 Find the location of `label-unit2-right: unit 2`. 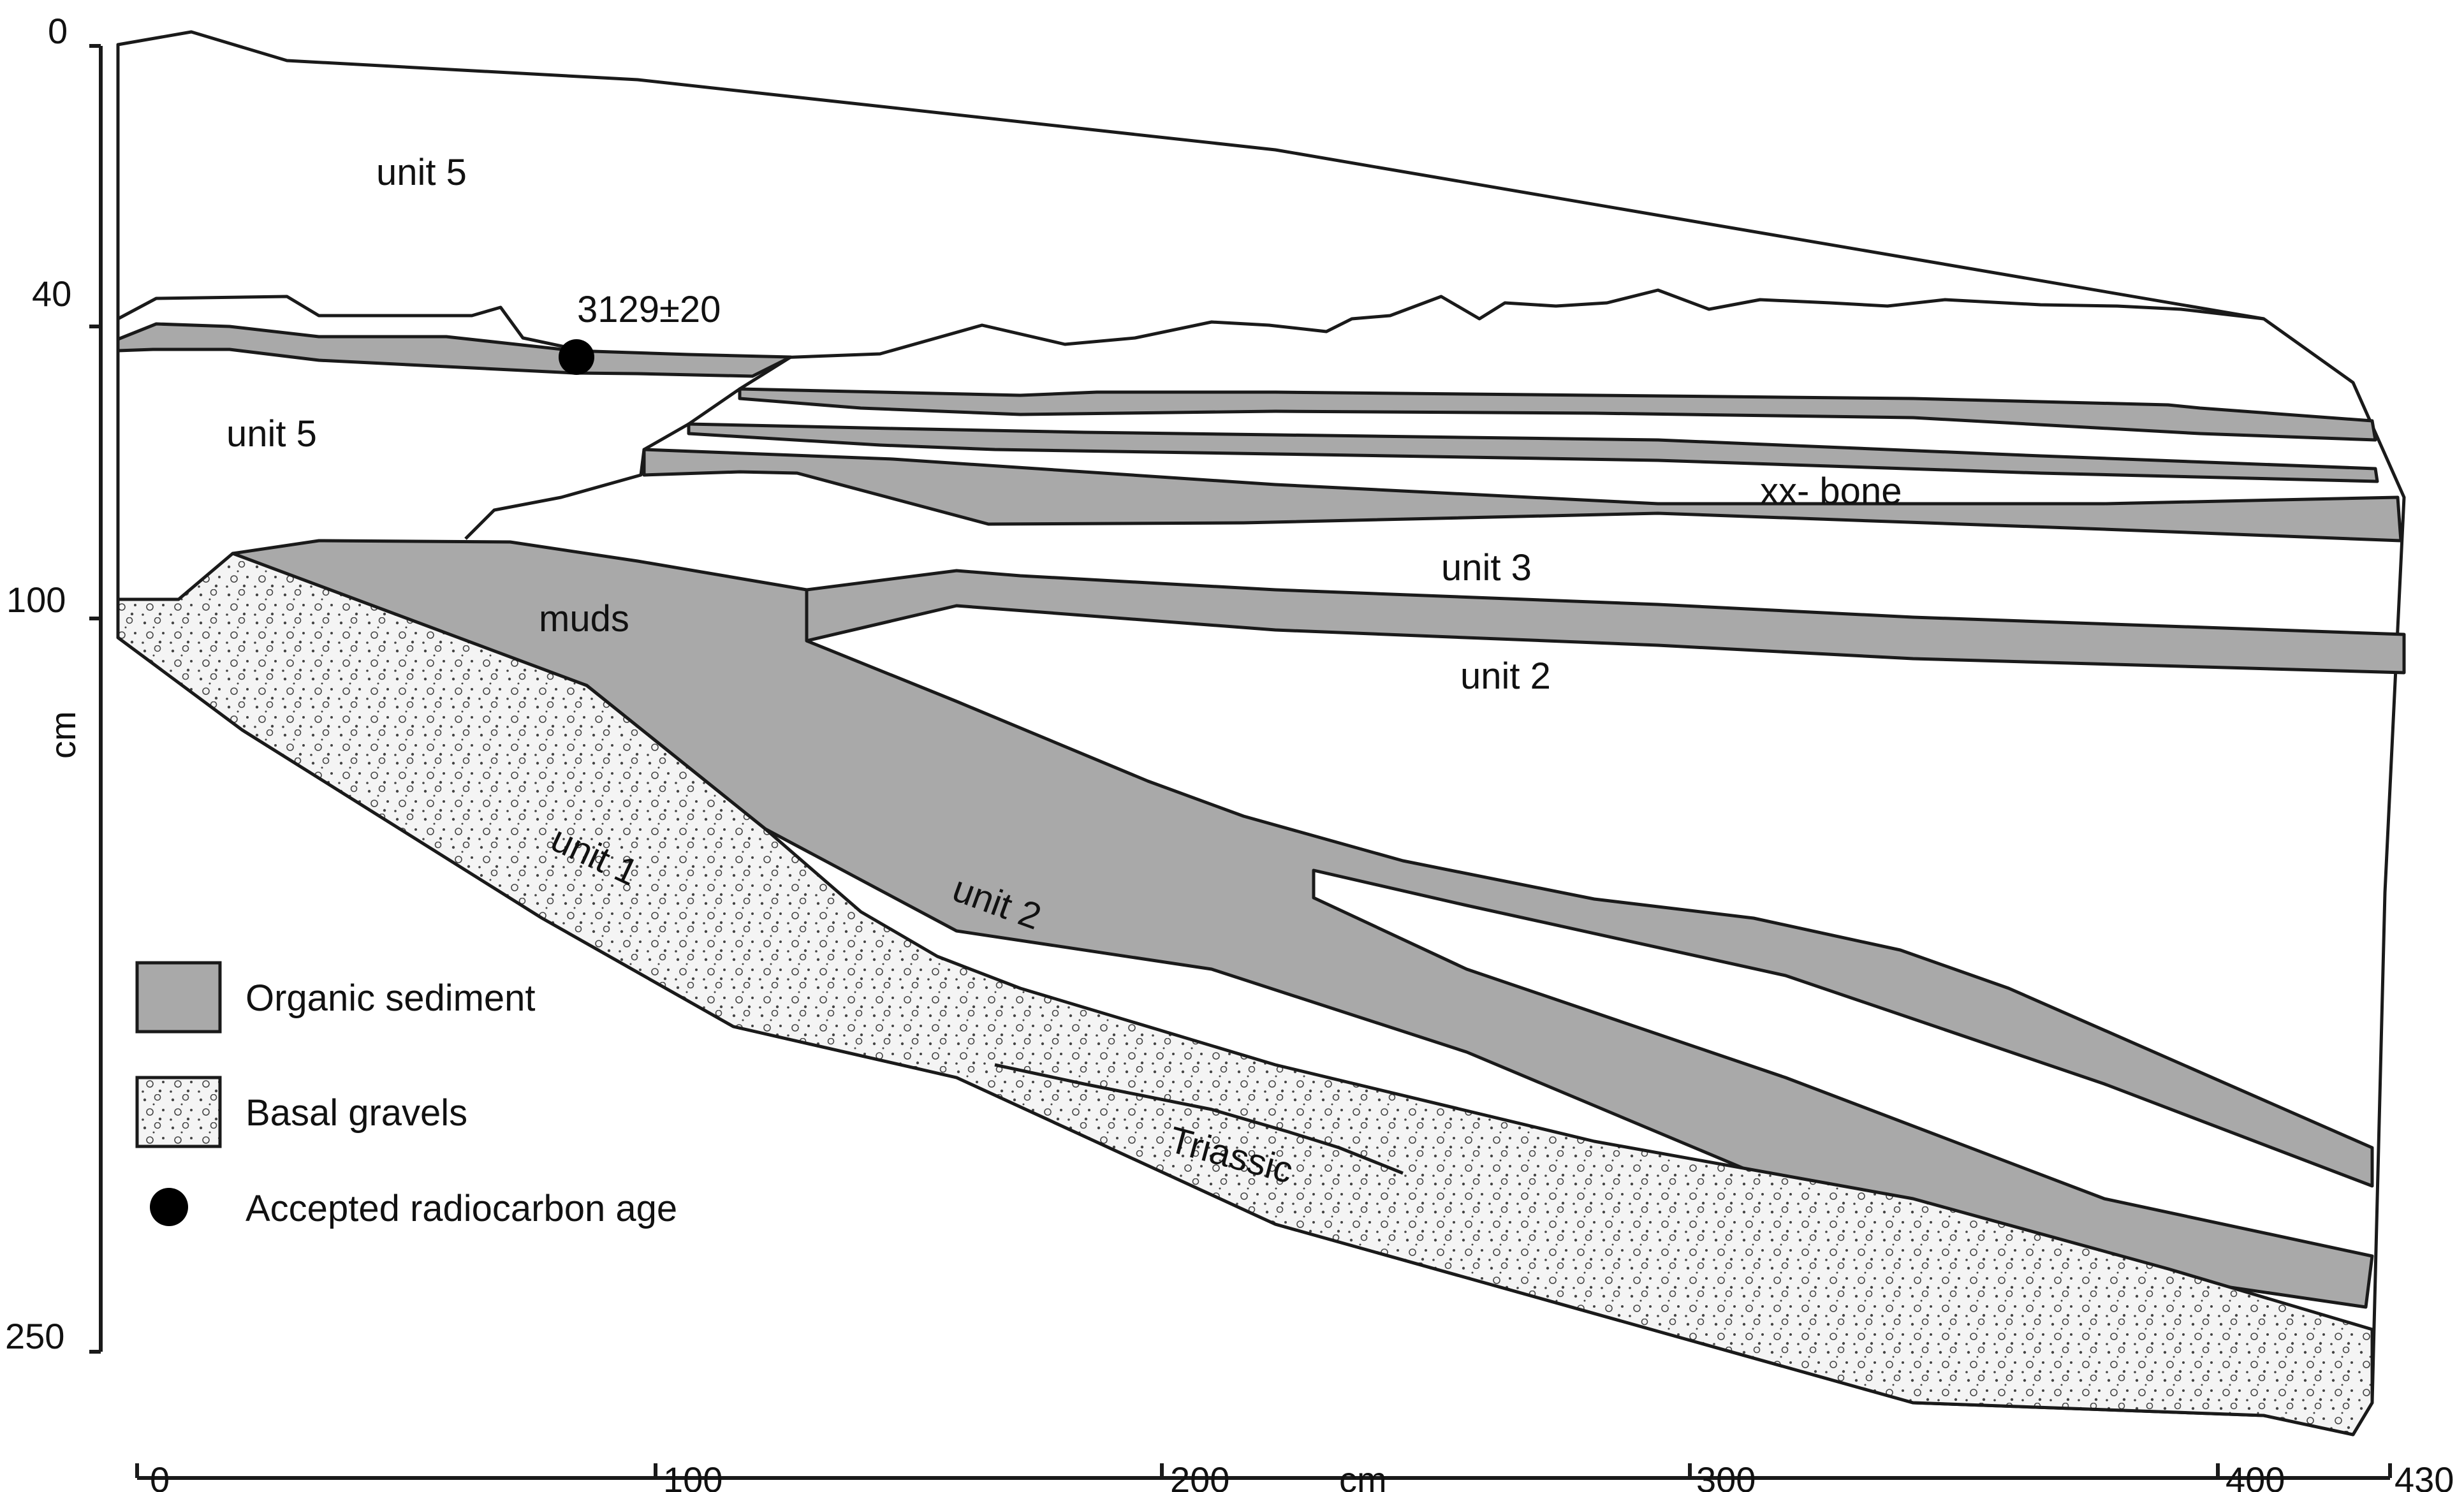

label-unit2-right: unit 2 is located at coordinates (1505, 676).